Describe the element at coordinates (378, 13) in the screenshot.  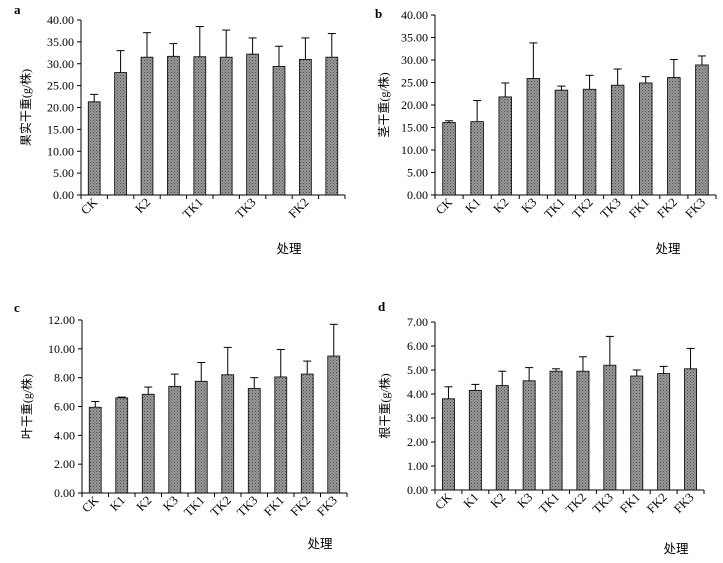
I see `panel-letter: b` at that location.